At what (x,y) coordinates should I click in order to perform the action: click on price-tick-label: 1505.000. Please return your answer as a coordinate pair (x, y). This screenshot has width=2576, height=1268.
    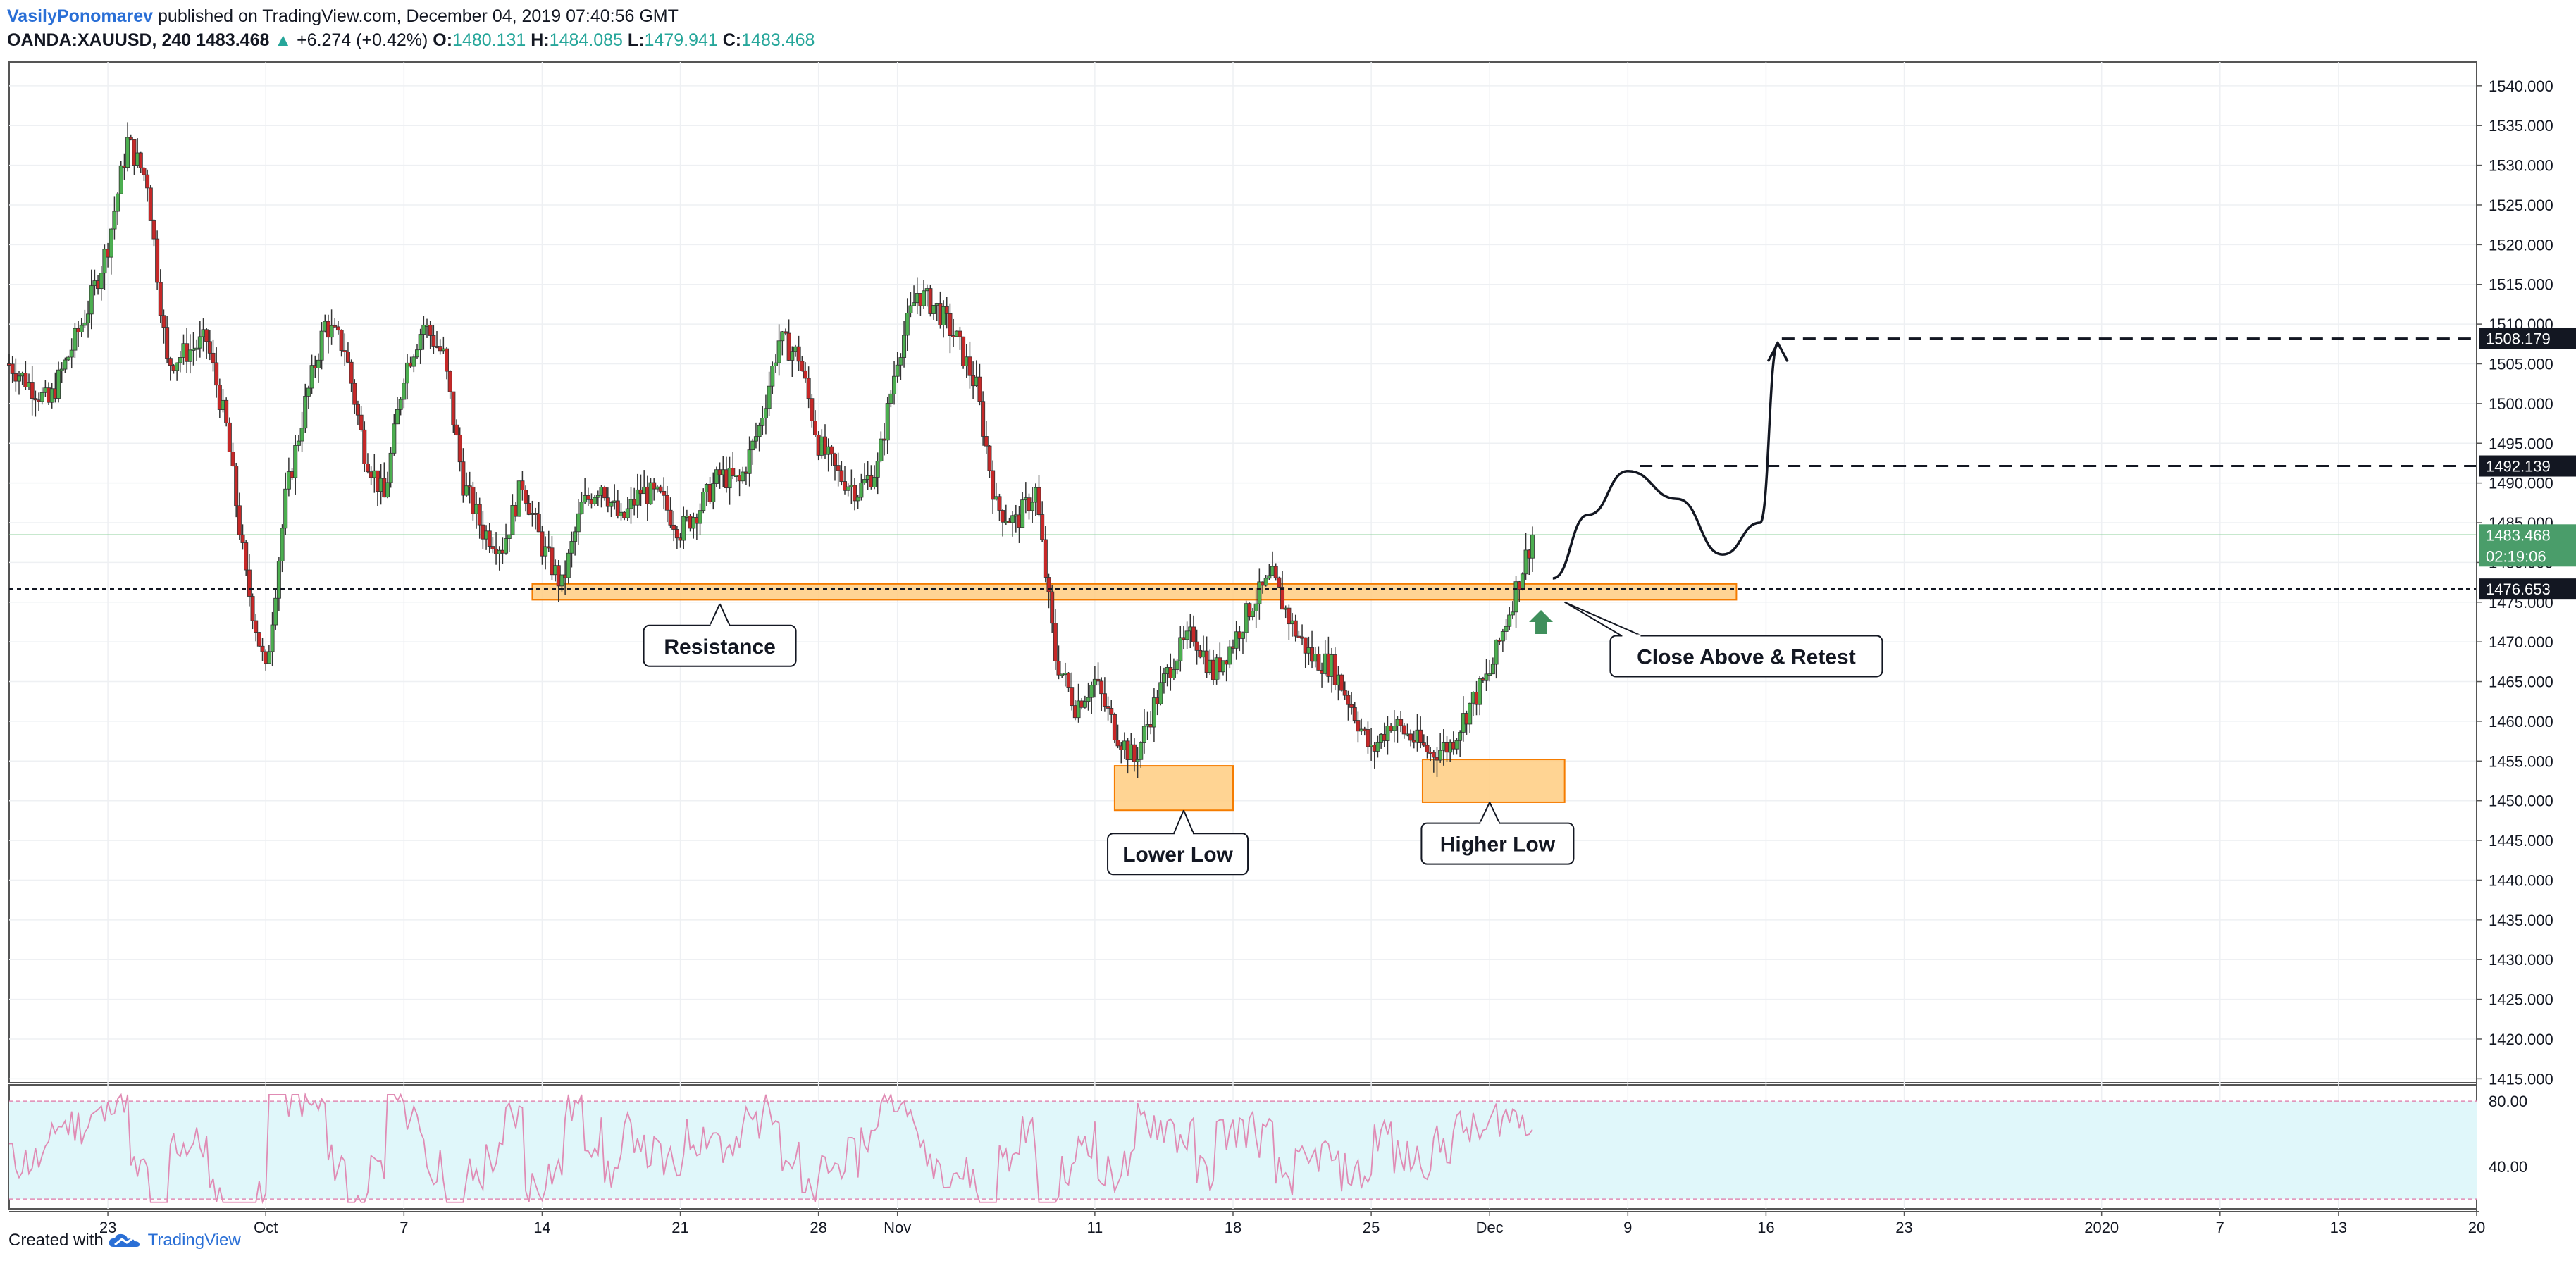
    Looking at the image, I should click on (2521, 364).